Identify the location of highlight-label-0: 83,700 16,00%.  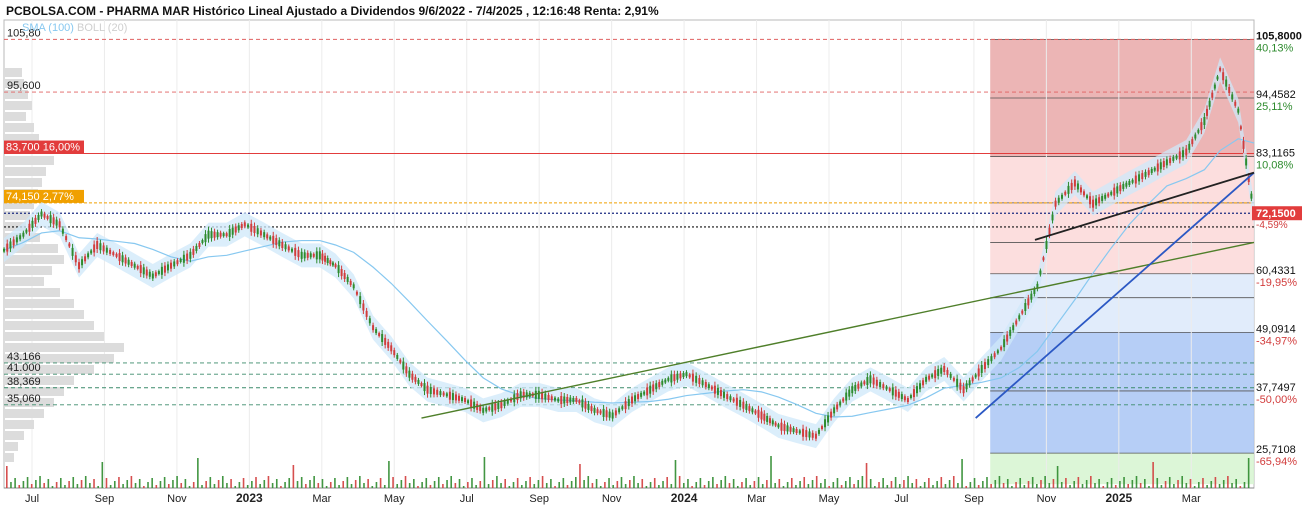
(43, 148).